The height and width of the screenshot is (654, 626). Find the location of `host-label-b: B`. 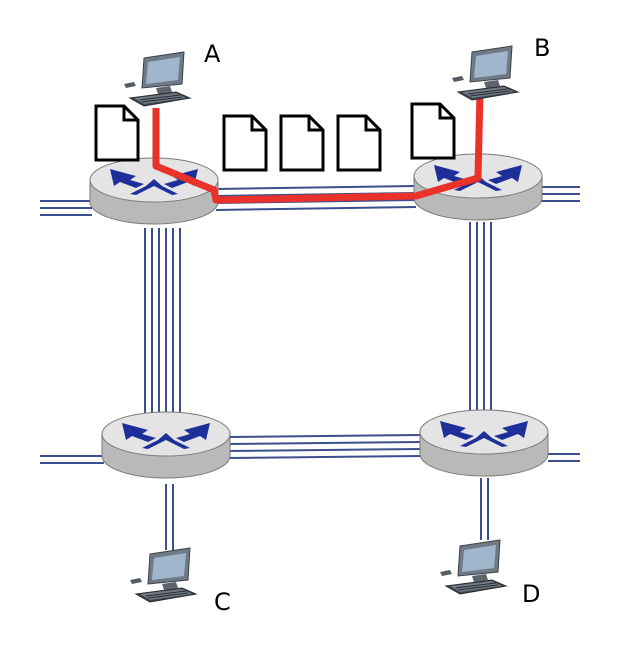

host-label-b: B is located at coordinates (542, 48).